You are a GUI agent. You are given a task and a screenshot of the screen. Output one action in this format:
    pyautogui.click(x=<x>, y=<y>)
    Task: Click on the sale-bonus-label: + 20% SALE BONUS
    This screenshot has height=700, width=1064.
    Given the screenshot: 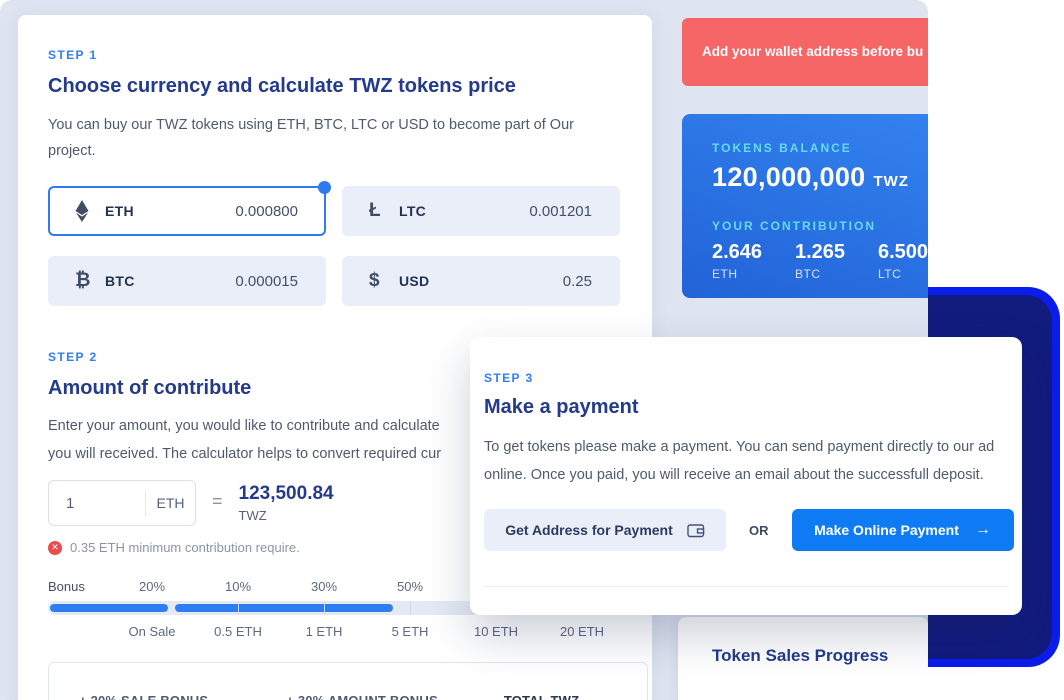 What is the action you would take?
    pyautogui.click(x=143, y=696)
    